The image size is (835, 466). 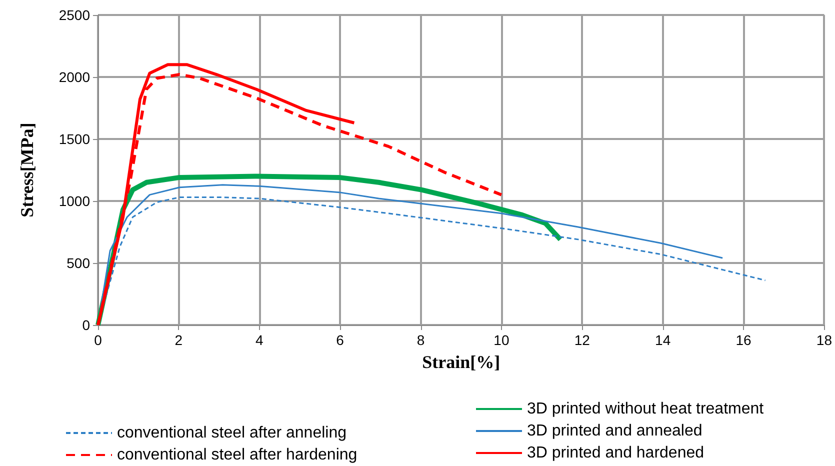 What do you see at coordinates (231, 433) in the screenshot?
I see `legend-label: conventional steel after anneling` at bounding box center [231, 433].